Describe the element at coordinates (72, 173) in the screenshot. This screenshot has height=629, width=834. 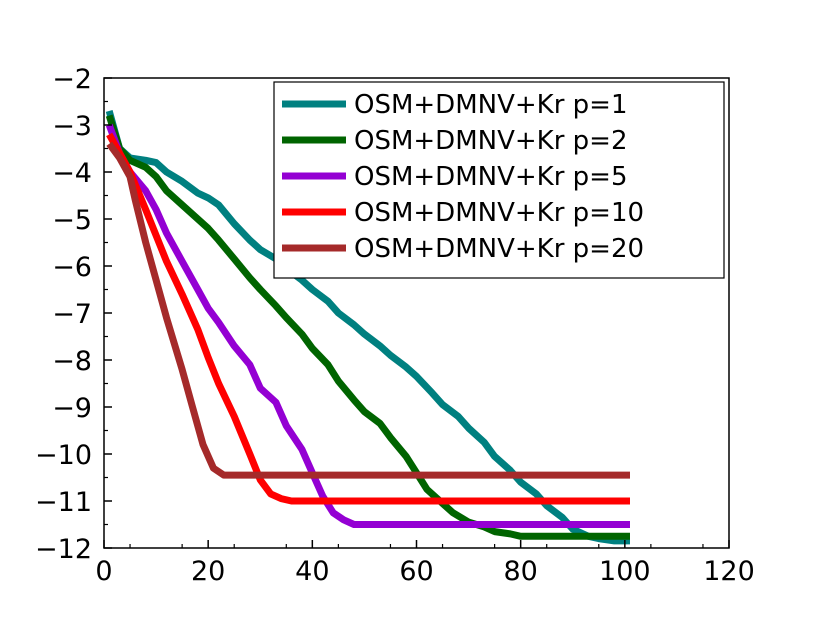
I see `y-tick-label: −4` at that location.